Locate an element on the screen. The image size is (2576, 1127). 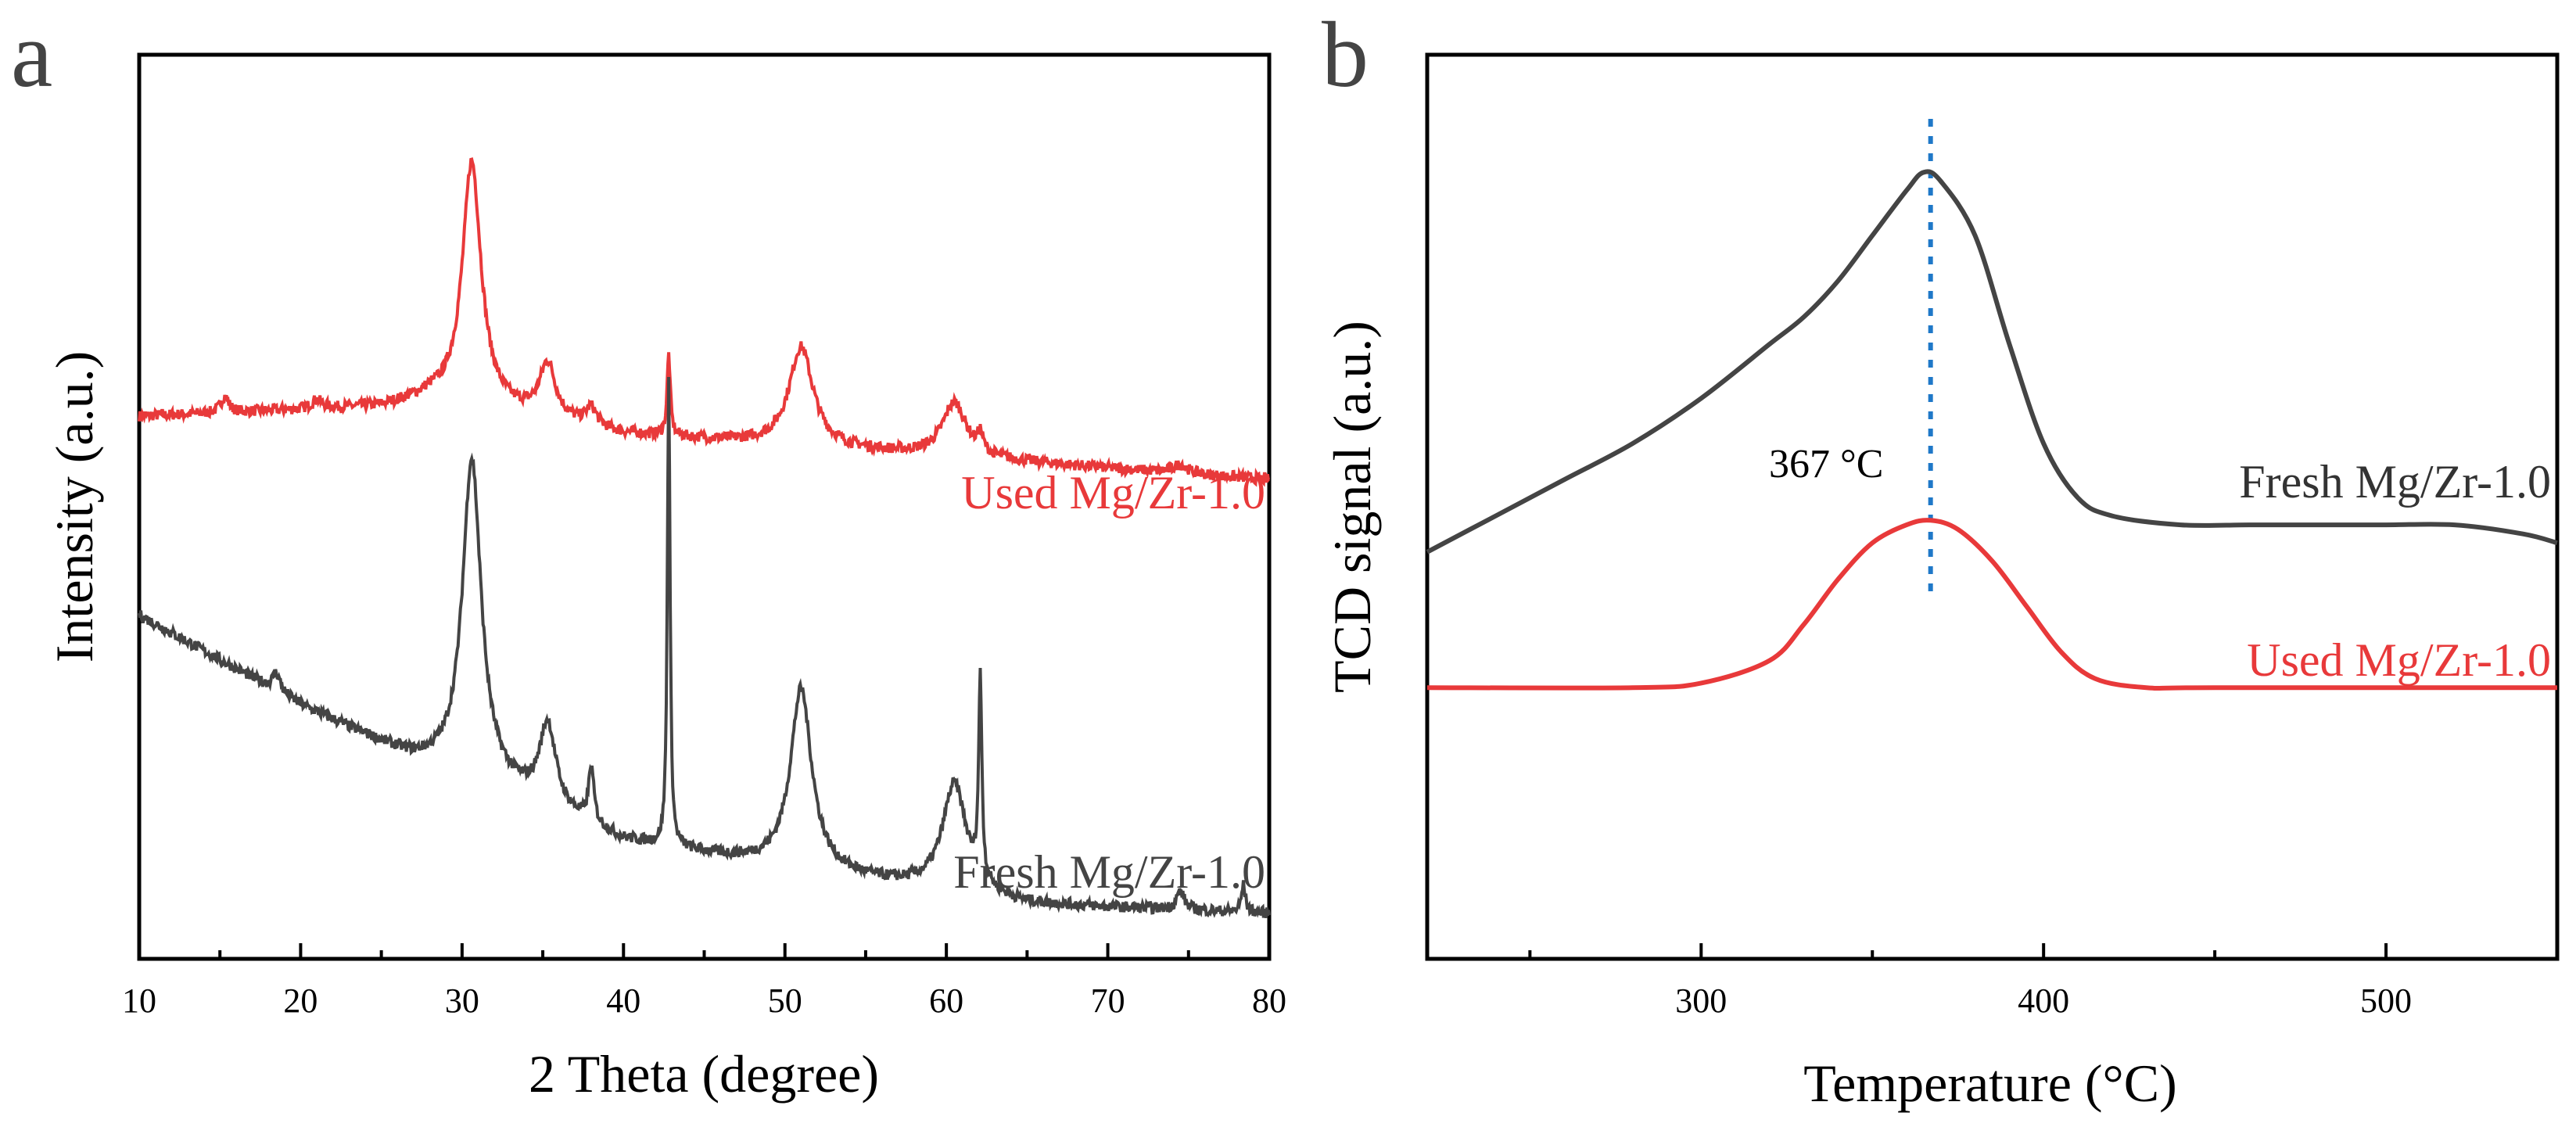
panel-a-x-tick-label: 20 is located at coordinates (300, 1001).